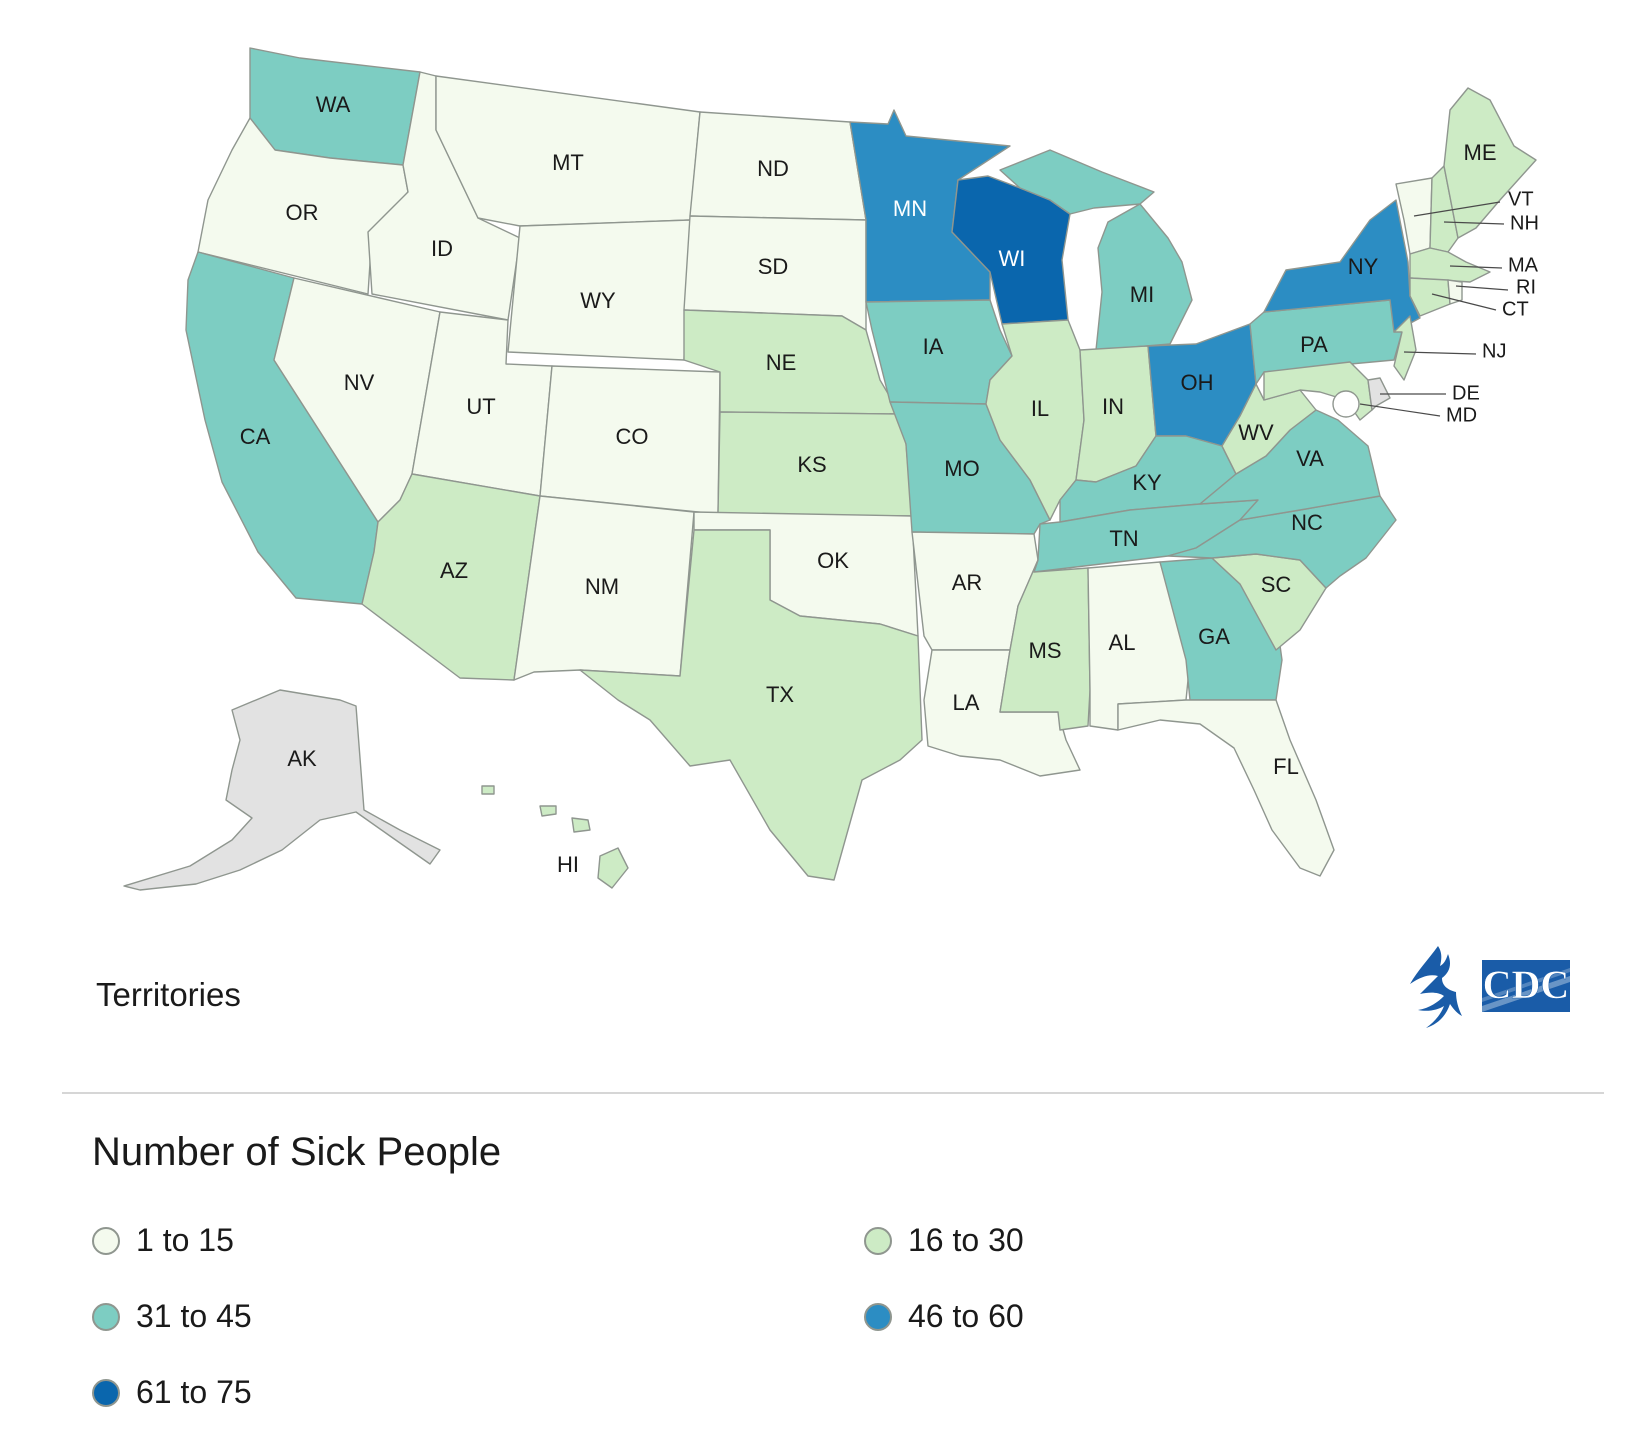  I want to click on state-label-MN: MN, so click(910, 208).